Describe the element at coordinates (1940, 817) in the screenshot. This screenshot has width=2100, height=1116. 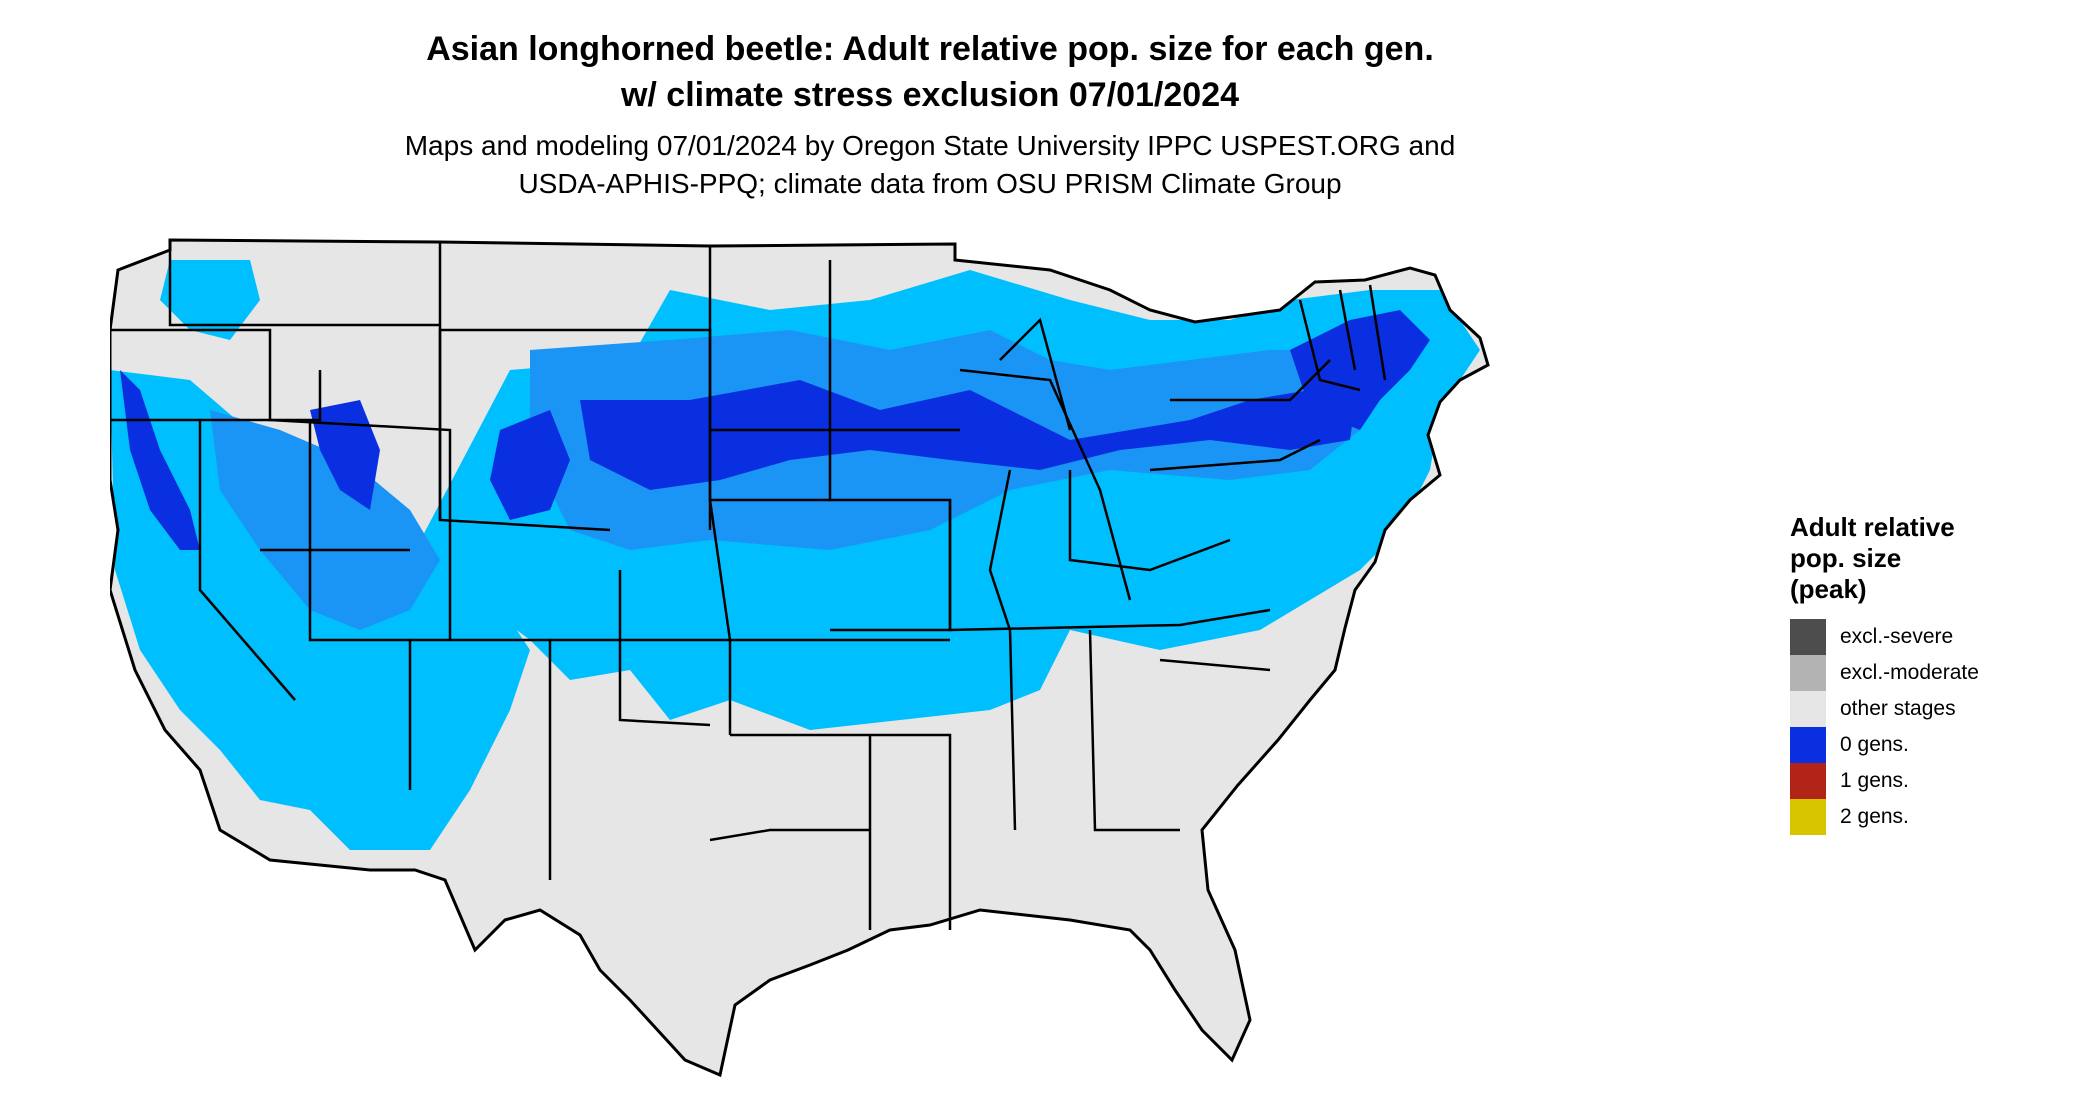
I see `legend-item-2-gens: 2 gens.` at that location.